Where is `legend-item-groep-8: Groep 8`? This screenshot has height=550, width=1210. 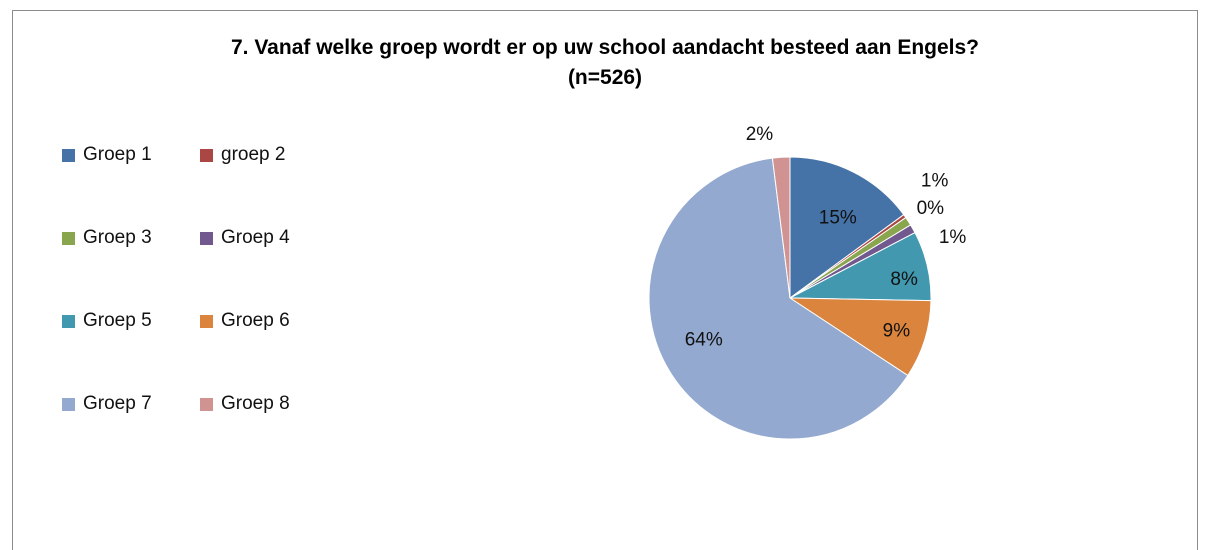
legend-item-groep-8: Groep 8 is located at coordinates (245, 404).